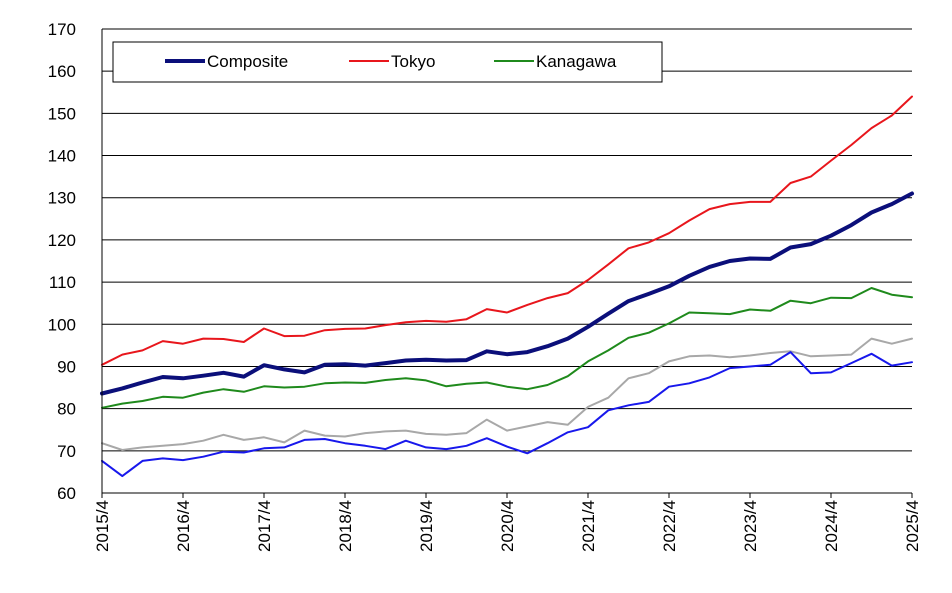  I want to click on x-tick-label: 2025/4, so click(912, 526).